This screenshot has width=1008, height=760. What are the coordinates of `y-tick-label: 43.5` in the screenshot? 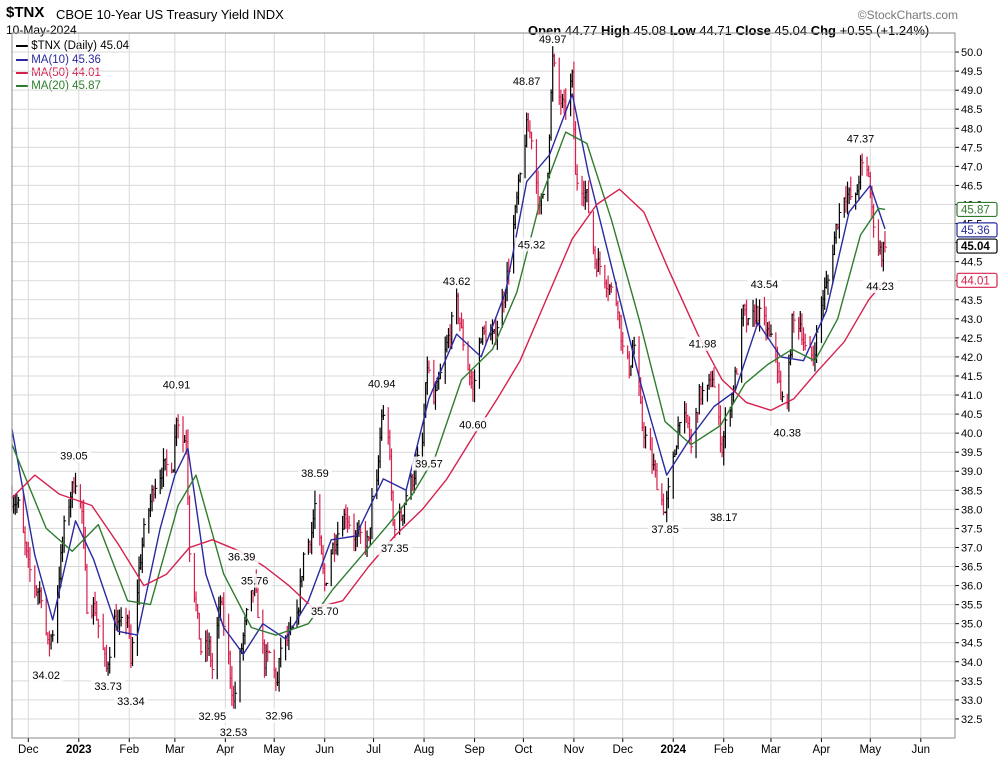 It's located at (971, 301).